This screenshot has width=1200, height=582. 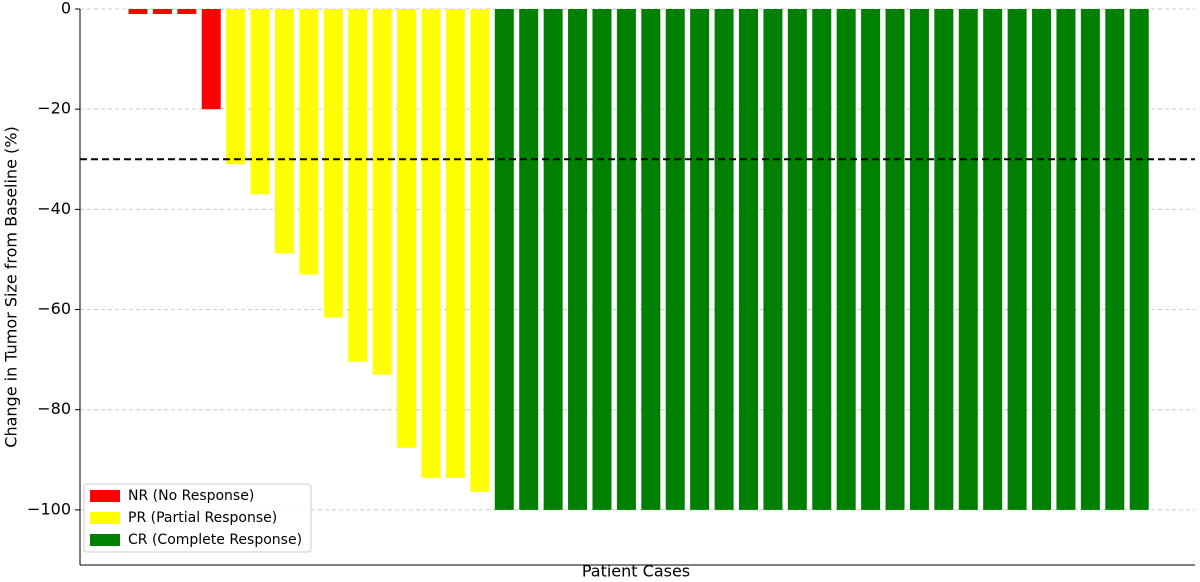 What do you see at coordinates (636, 571) in the screenshot?
I see `x-axis-label: Patient Cases` at bounding box center [636, 571].